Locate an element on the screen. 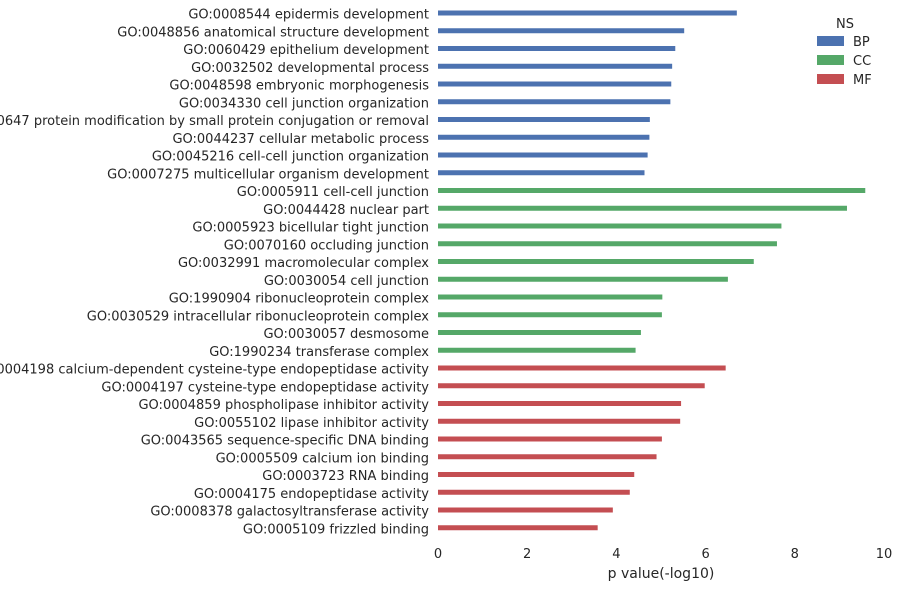 The image size is (898, 591). category-label-25: GO:0043565 sequence-specific DNA binding is located at coordinates (285, 441).